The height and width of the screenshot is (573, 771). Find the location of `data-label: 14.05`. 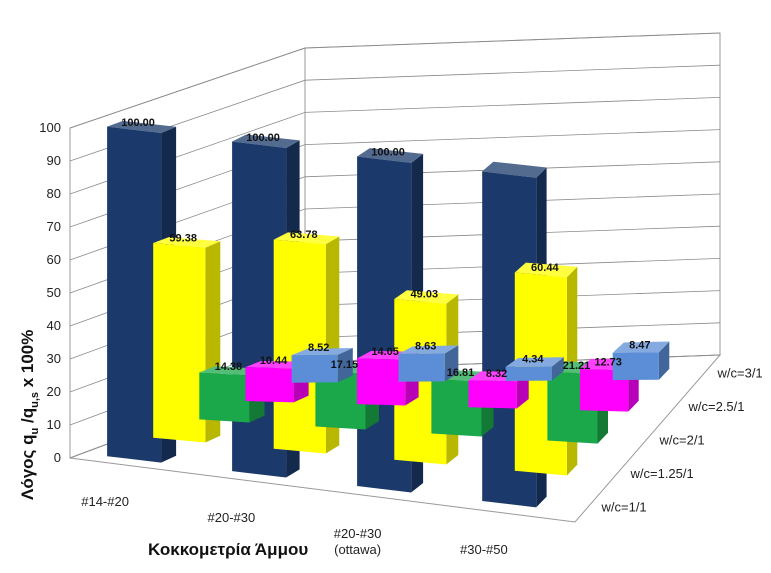

data-label: 14.05 is located at coordinates (385, 352).